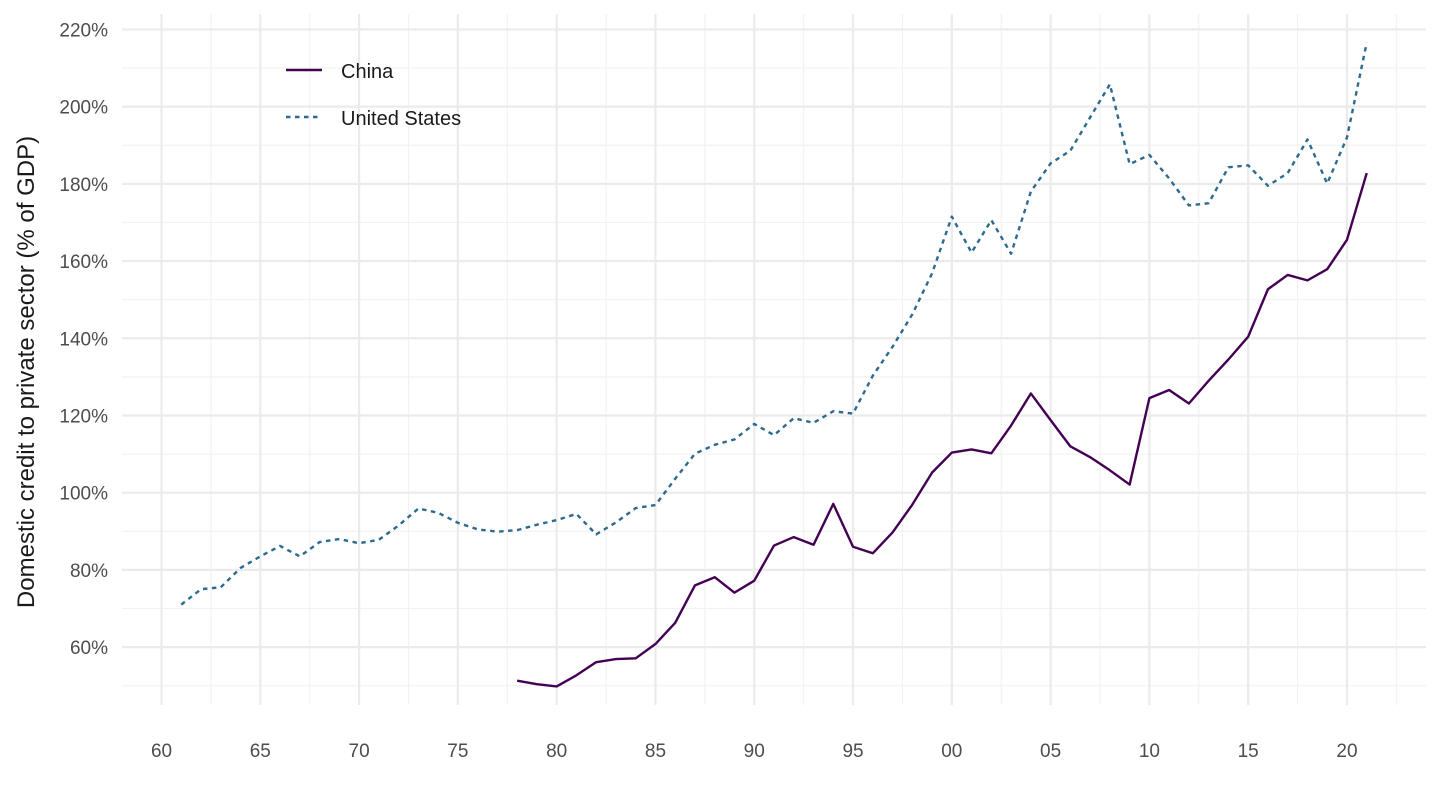  Describe the element at coordinates (359, 751) in the screenshot. I see `x-tick-label-70: 70` at that location.